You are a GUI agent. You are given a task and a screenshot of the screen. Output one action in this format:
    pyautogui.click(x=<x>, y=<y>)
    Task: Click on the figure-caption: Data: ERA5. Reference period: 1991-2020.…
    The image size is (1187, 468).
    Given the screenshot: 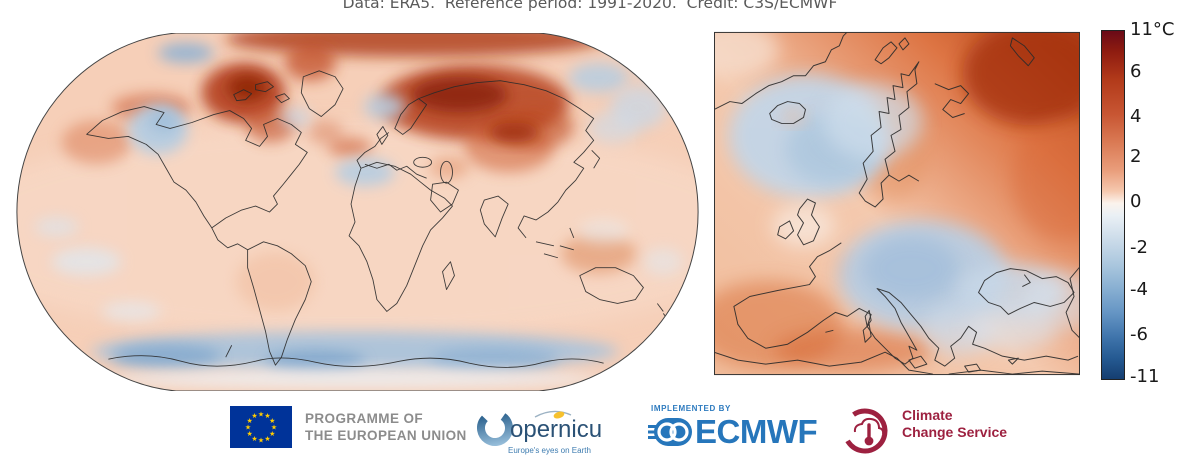 What is the action you would take?
    pyautogui.click(x=590, y=6)
    